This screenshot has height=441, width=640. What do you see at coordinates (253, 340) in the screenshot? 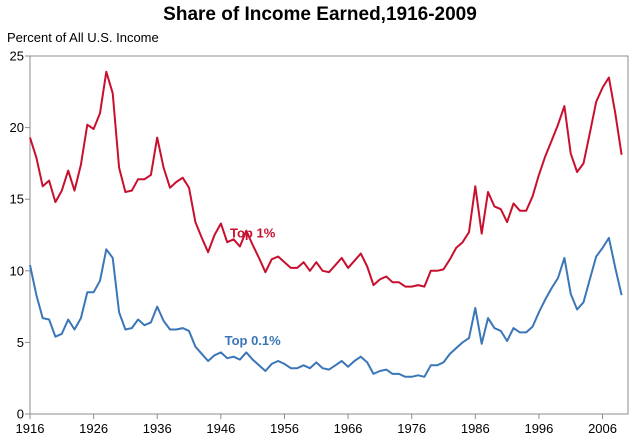
I see `series-label-top-0-1: Top 0.1%` at bounding box center [253, 340].